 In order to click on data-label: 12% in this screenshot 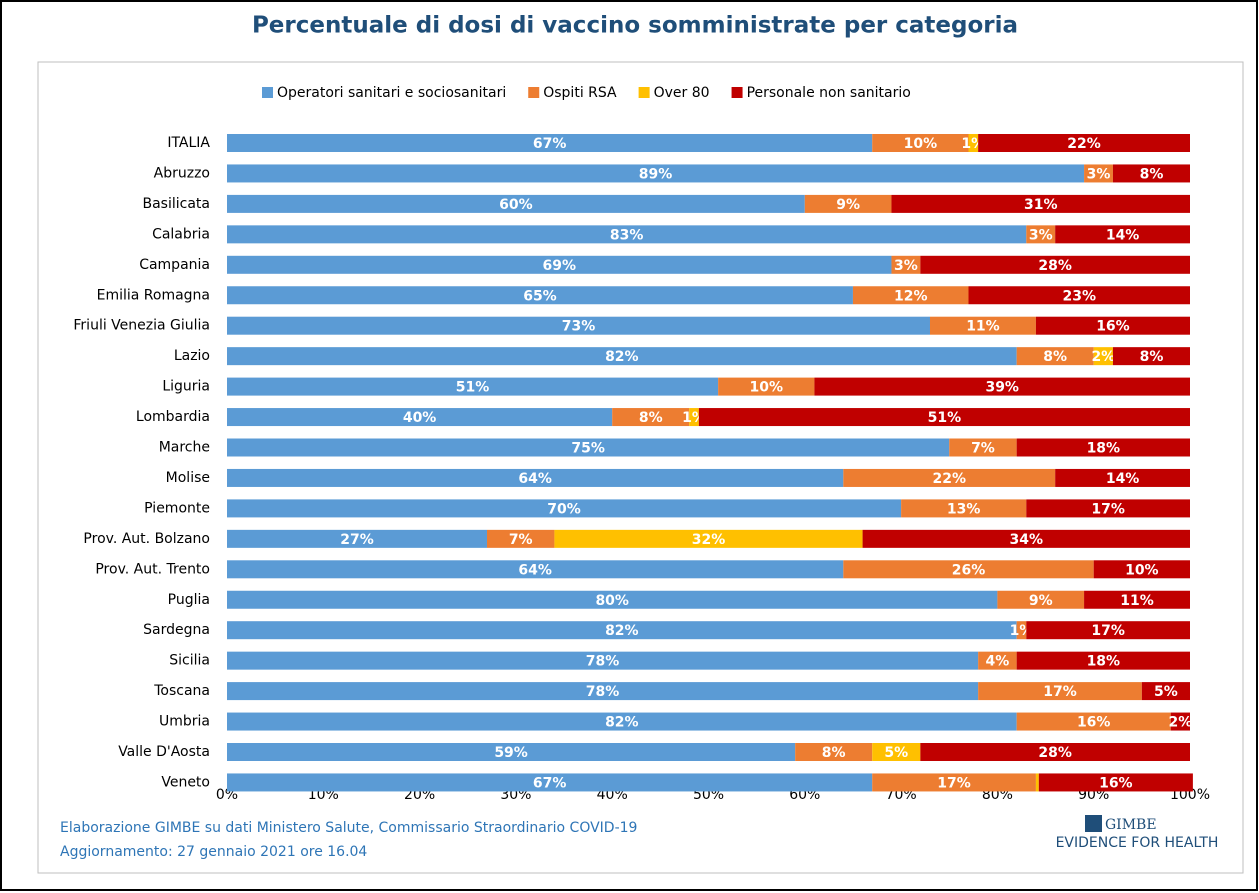, I will do `click(911, 296)`.